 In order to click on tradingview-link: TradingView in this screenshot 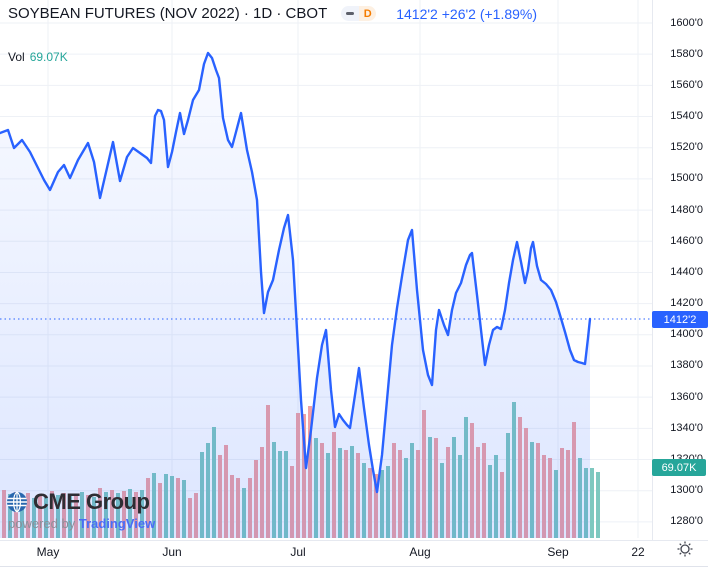, I will do `click(117, 523)`.